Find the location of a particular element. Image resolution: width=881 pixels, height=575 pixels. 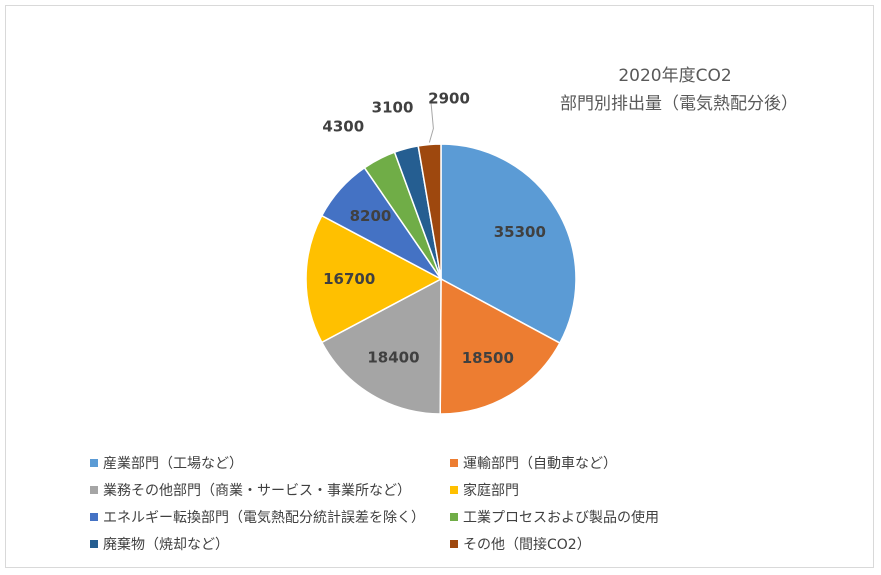

data-label-3: 18400 is located at coordinates (393, 358).